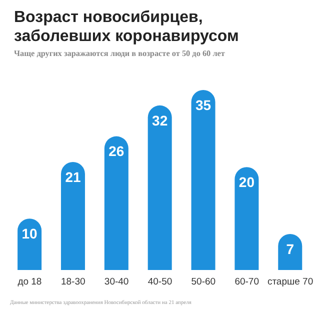 This screenshot has width=320, height=320. Describe the element at coordinates (73, 282) in the screenshot. I see `x-tick-label: 18-30` at that location.